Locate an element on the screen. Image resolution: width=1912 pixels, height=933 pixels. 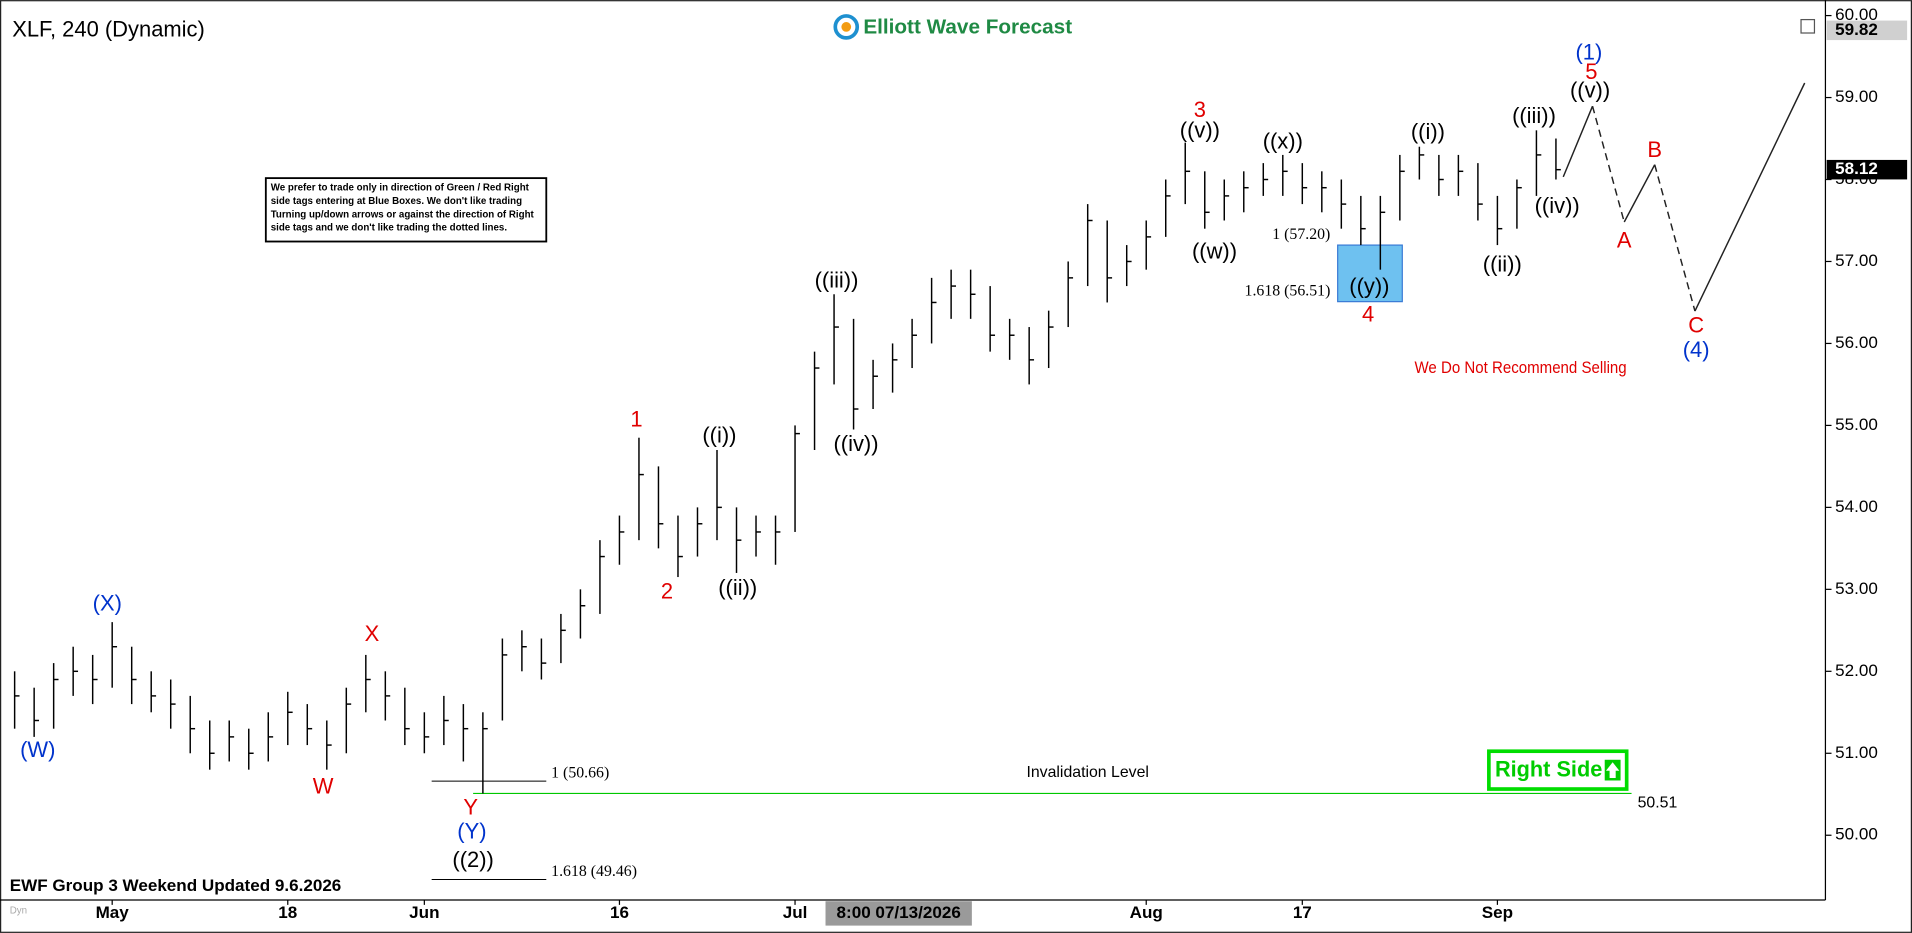
warning: We Do Not Recommend Selling is located at coordinates (1520, 367).